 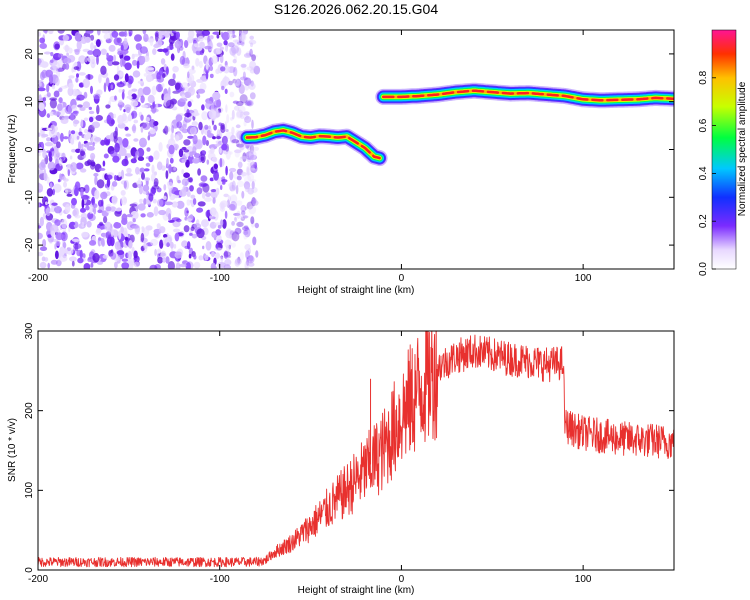 What do you see at coordinates (29, 410) in the screenshot?
I see `snr-y-tick-label: 200` at bounding box center [29, 410].